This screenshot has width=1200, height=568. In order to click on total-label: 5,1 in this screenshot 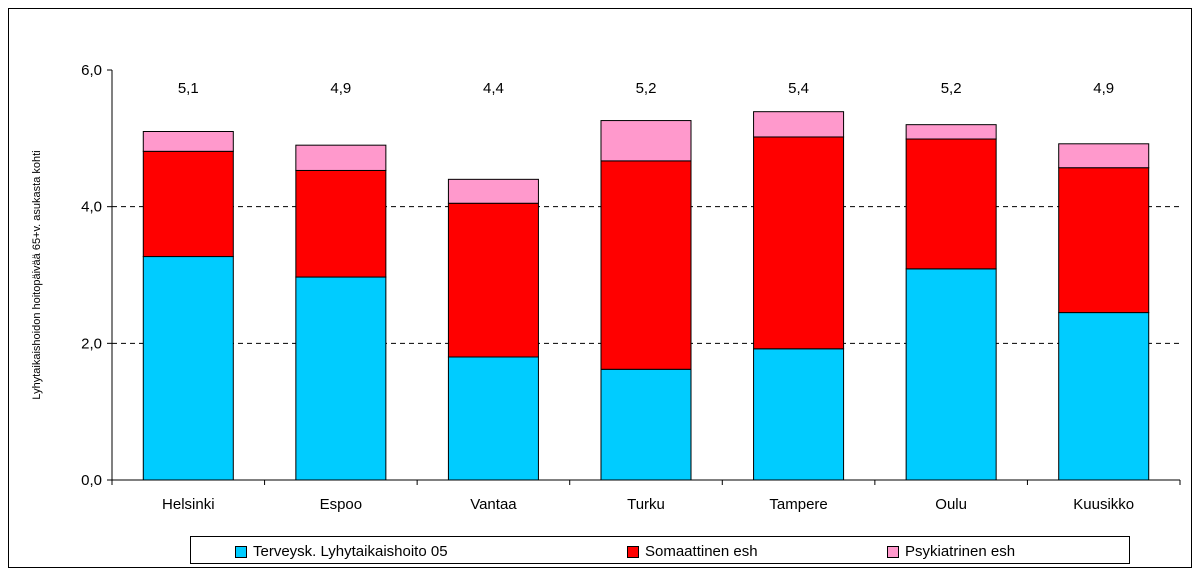, I will do `click(188, 88)`.